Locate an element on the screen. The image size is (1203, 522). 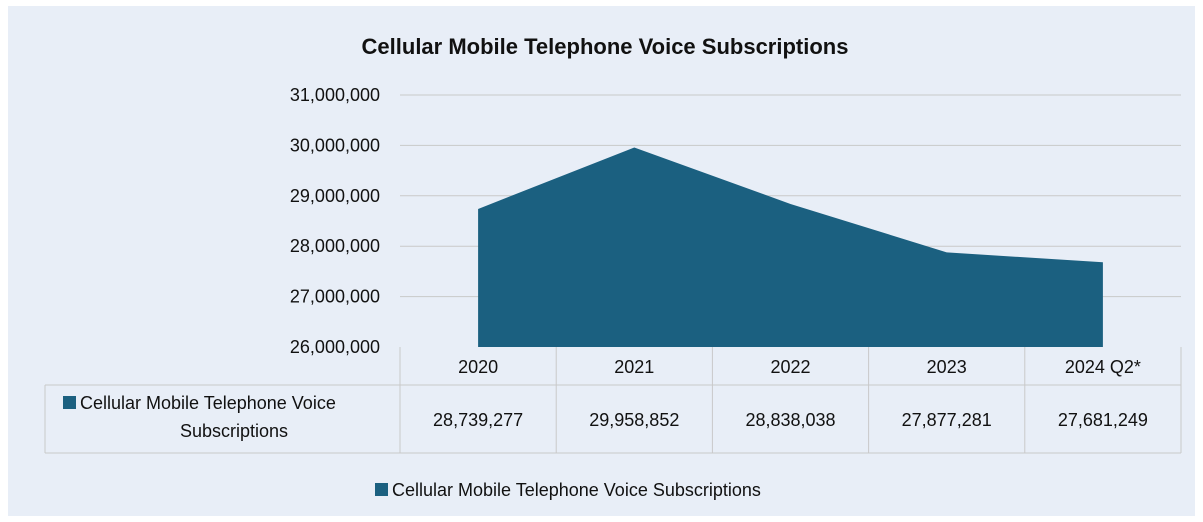
data-table-row-label: Subscriptions is located at coordinates (234, 431).